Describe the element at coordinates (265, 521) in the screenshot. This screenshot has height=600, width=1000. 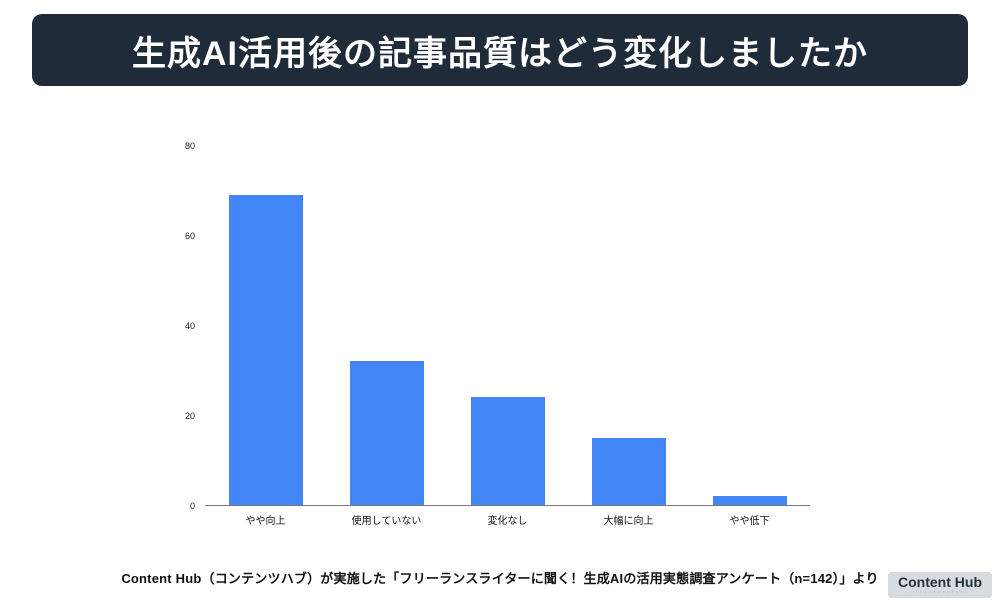
I see `x-axis-category-label: やや向上` at that location.